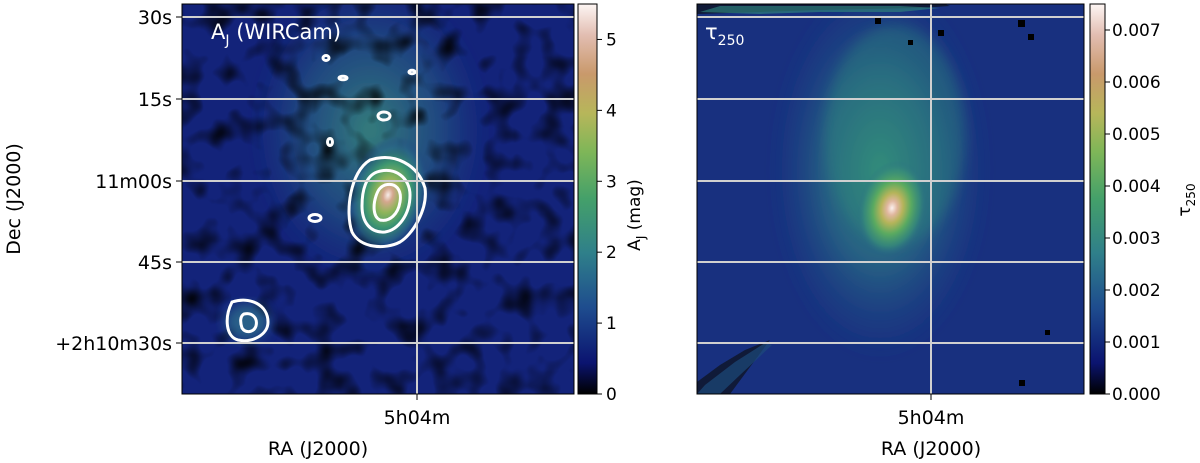 This screenshot has height=463, width=1200. Describe the element at coordinates (931, 418) in the screenshot. I see `right-x-tick-label: 5h04m` at that location.